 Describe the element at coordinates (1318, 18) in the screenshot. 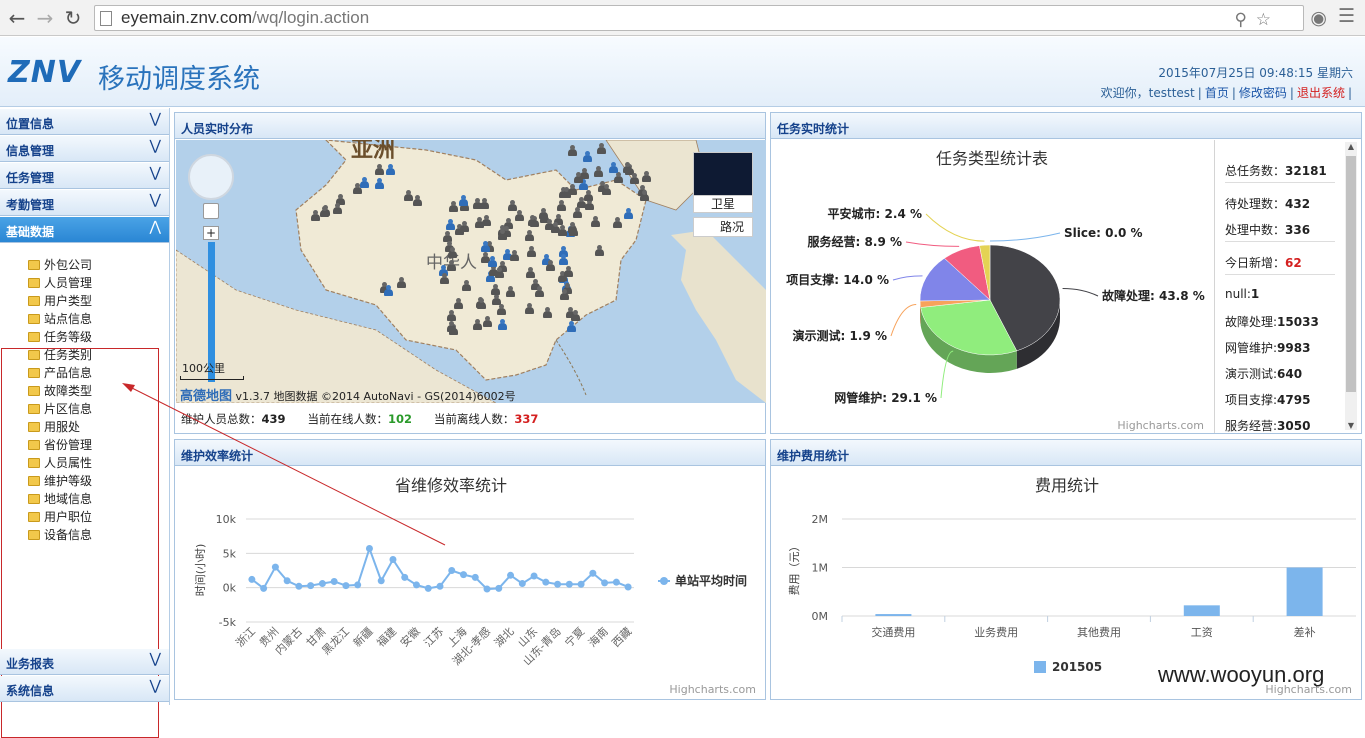

I see `globe-icon: ◉` at that location.